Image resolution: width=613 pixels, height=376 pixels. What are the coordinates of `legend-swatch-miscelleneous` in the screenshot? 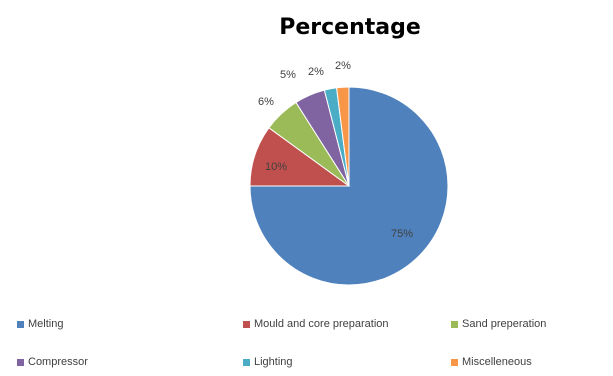 It's located at (454, 362).